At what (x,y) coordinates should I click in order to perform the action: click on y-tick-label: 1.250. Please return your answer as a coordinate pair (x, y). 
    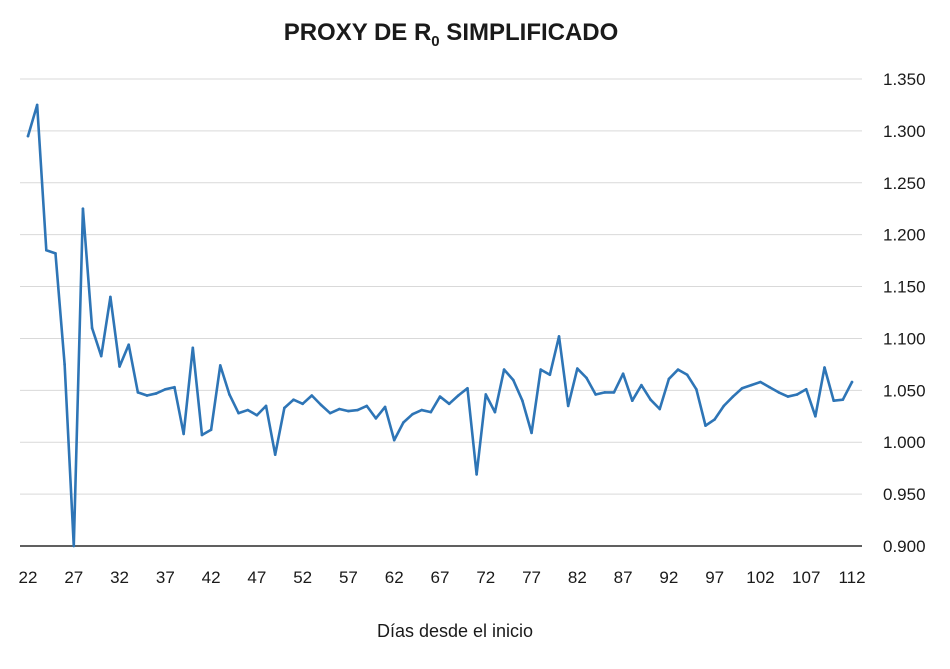
    Looking at the image, I should click on (904, 183).